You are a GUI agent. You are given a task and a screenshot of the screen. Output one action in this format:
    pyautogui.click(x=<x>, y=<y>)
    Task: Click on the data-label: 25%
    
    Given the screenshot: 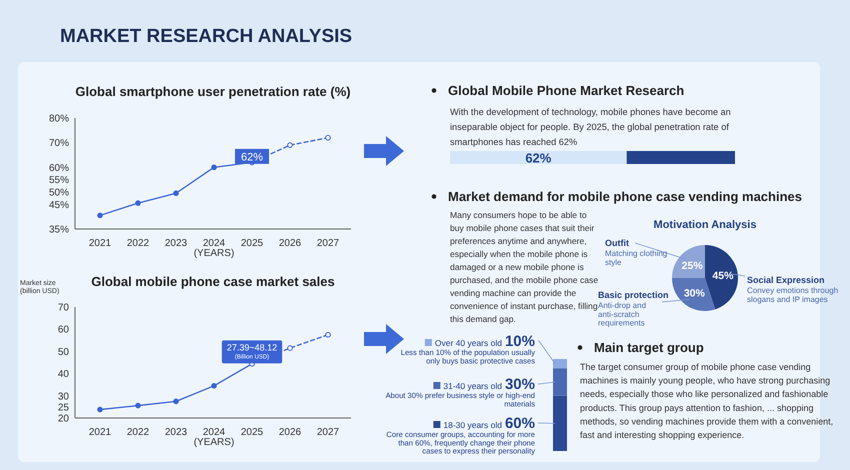 What is the action you would take?
    pyautogui.click(x=693, y=266)
    